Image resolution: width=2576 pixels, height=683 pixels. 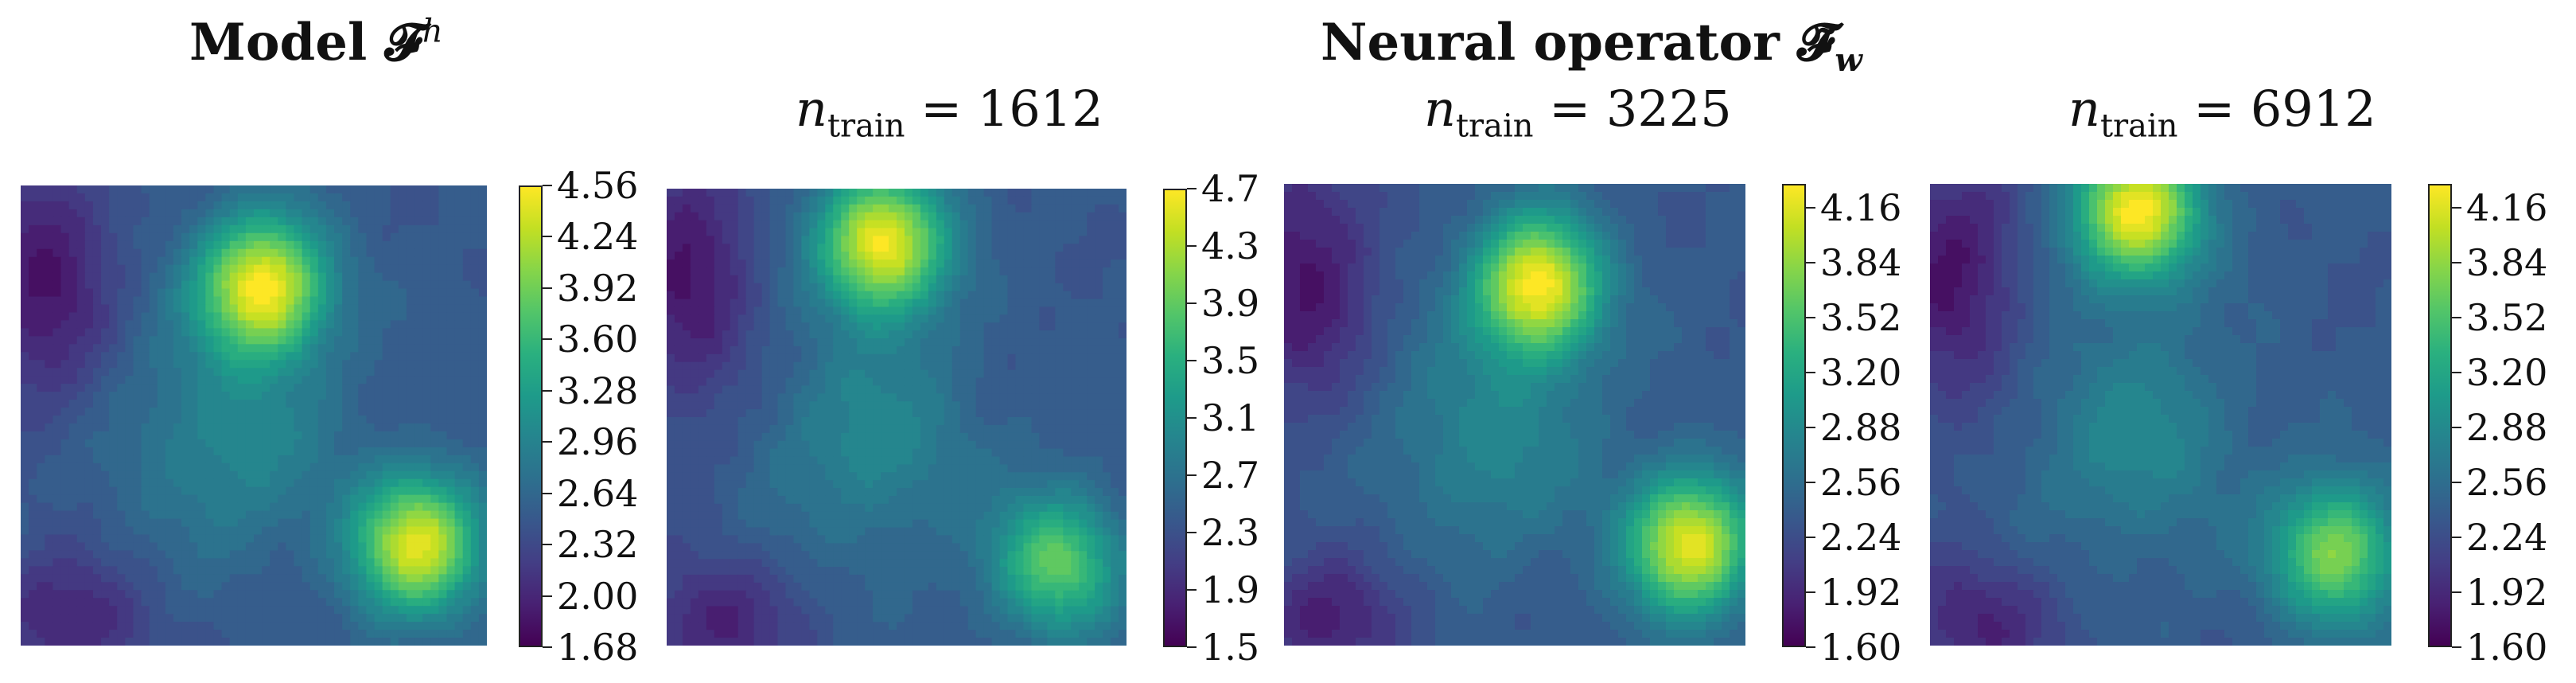 I want to click on heatmap-1612-svg, so click(x=897, y=417).